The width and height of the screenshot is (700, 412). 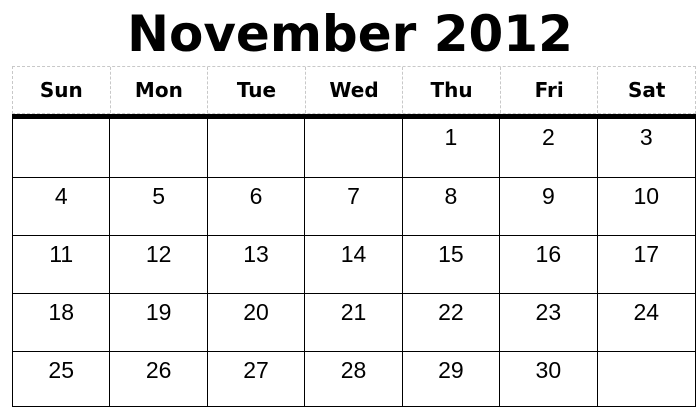 I want to click on day-cell: 19, so click(x=159, y=322).